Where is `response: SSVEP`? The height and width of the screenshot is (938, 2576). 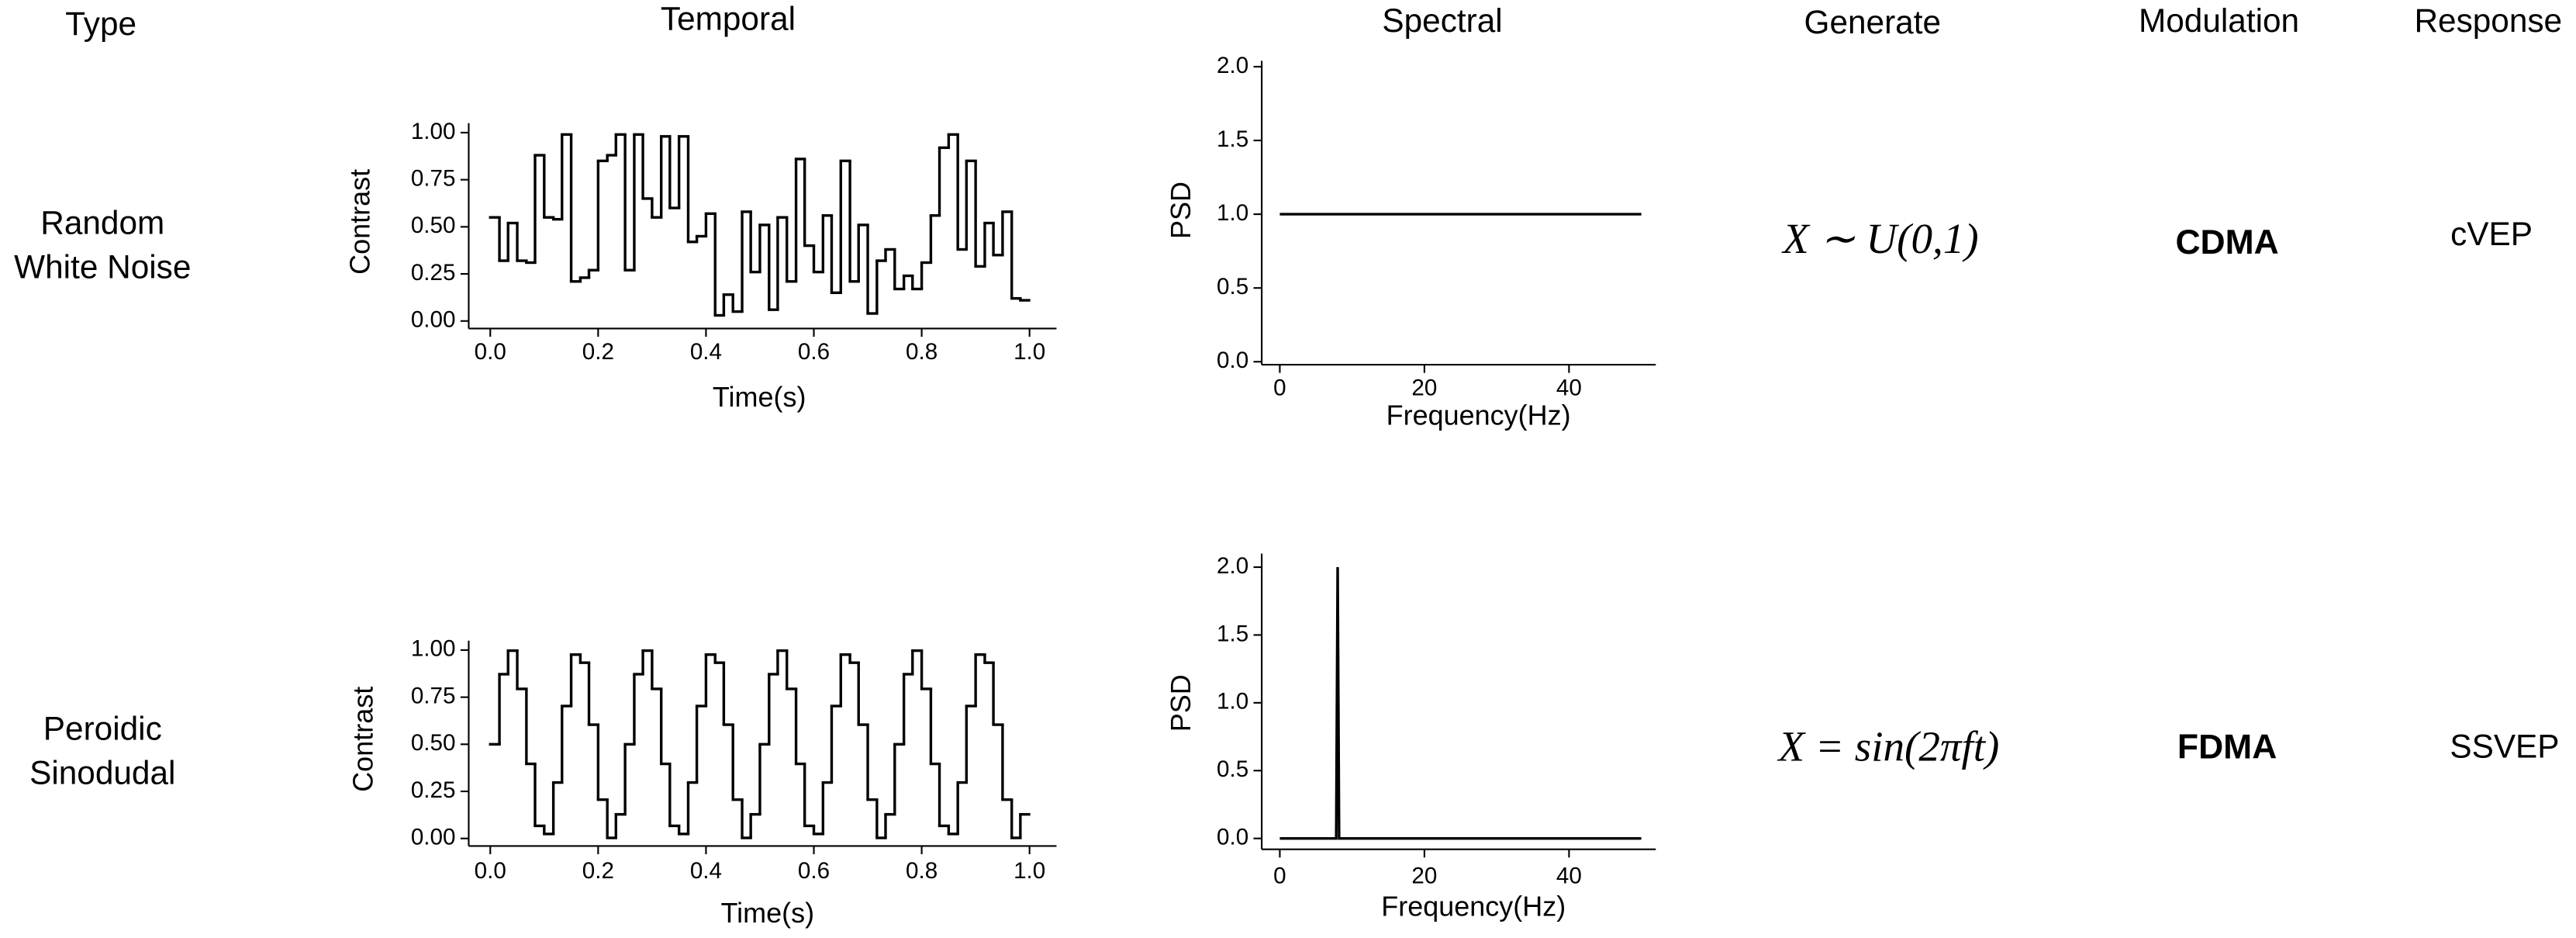 response: SSVEP is located at coordinates (2504, 747).